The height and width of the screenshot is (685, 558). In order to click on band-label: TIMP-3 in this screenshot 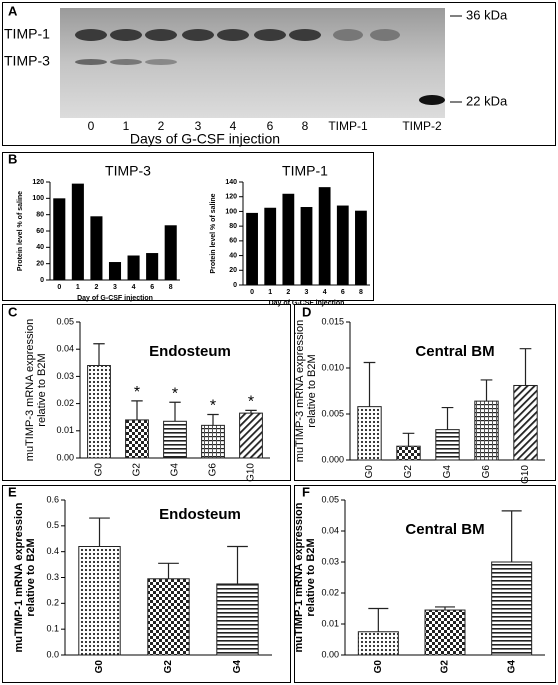, I will do `click(27, 61)`.